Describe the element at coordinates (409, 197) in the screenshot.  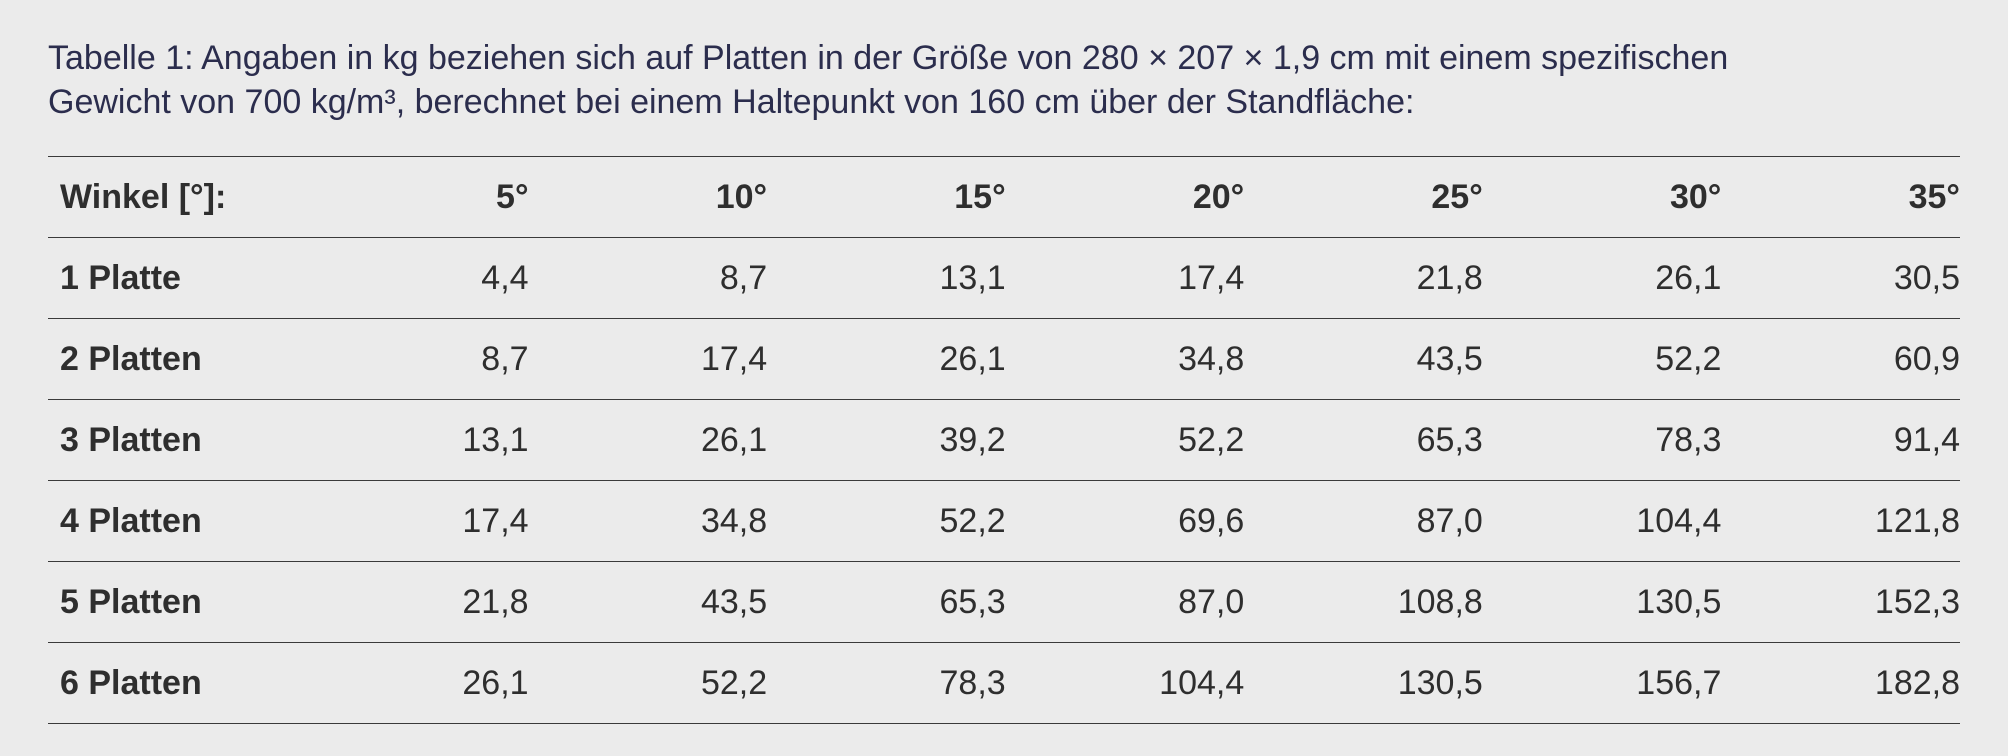
I see `column-header: 5°` at that location.